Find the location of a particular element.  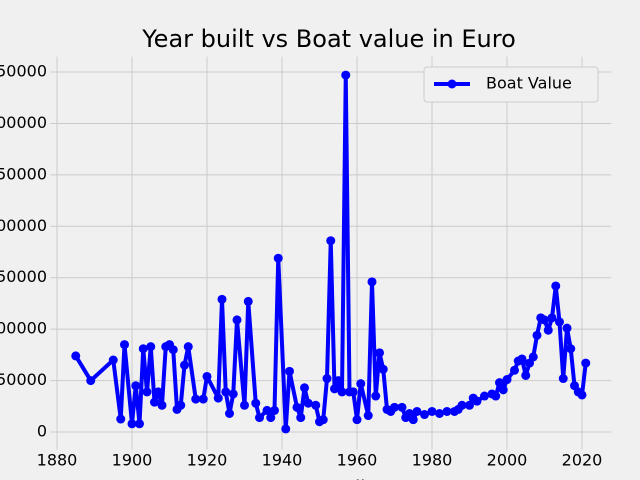

x-tick-label: 1980 is located at coordinates (432, 460).